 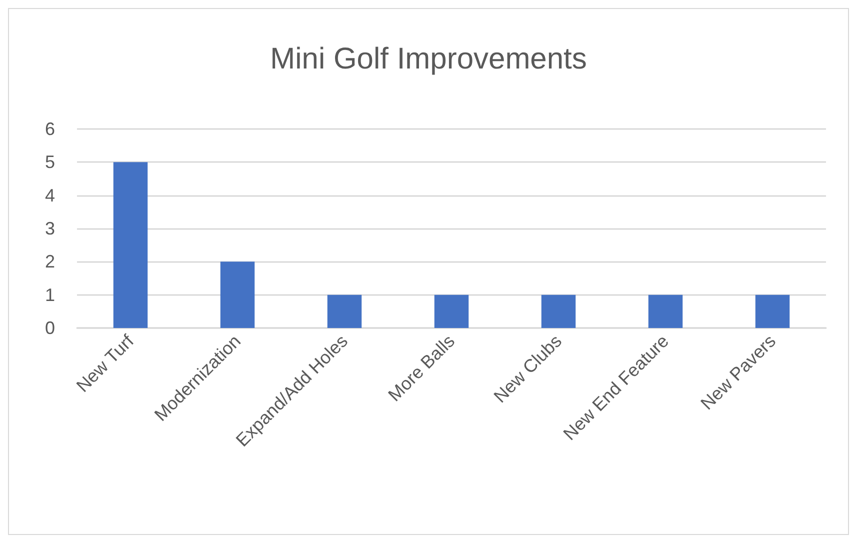 What do you see at coordinates (49, 262) in the screenshot?
I see `y-tick-label: 2` at bounding box center [49, 262].